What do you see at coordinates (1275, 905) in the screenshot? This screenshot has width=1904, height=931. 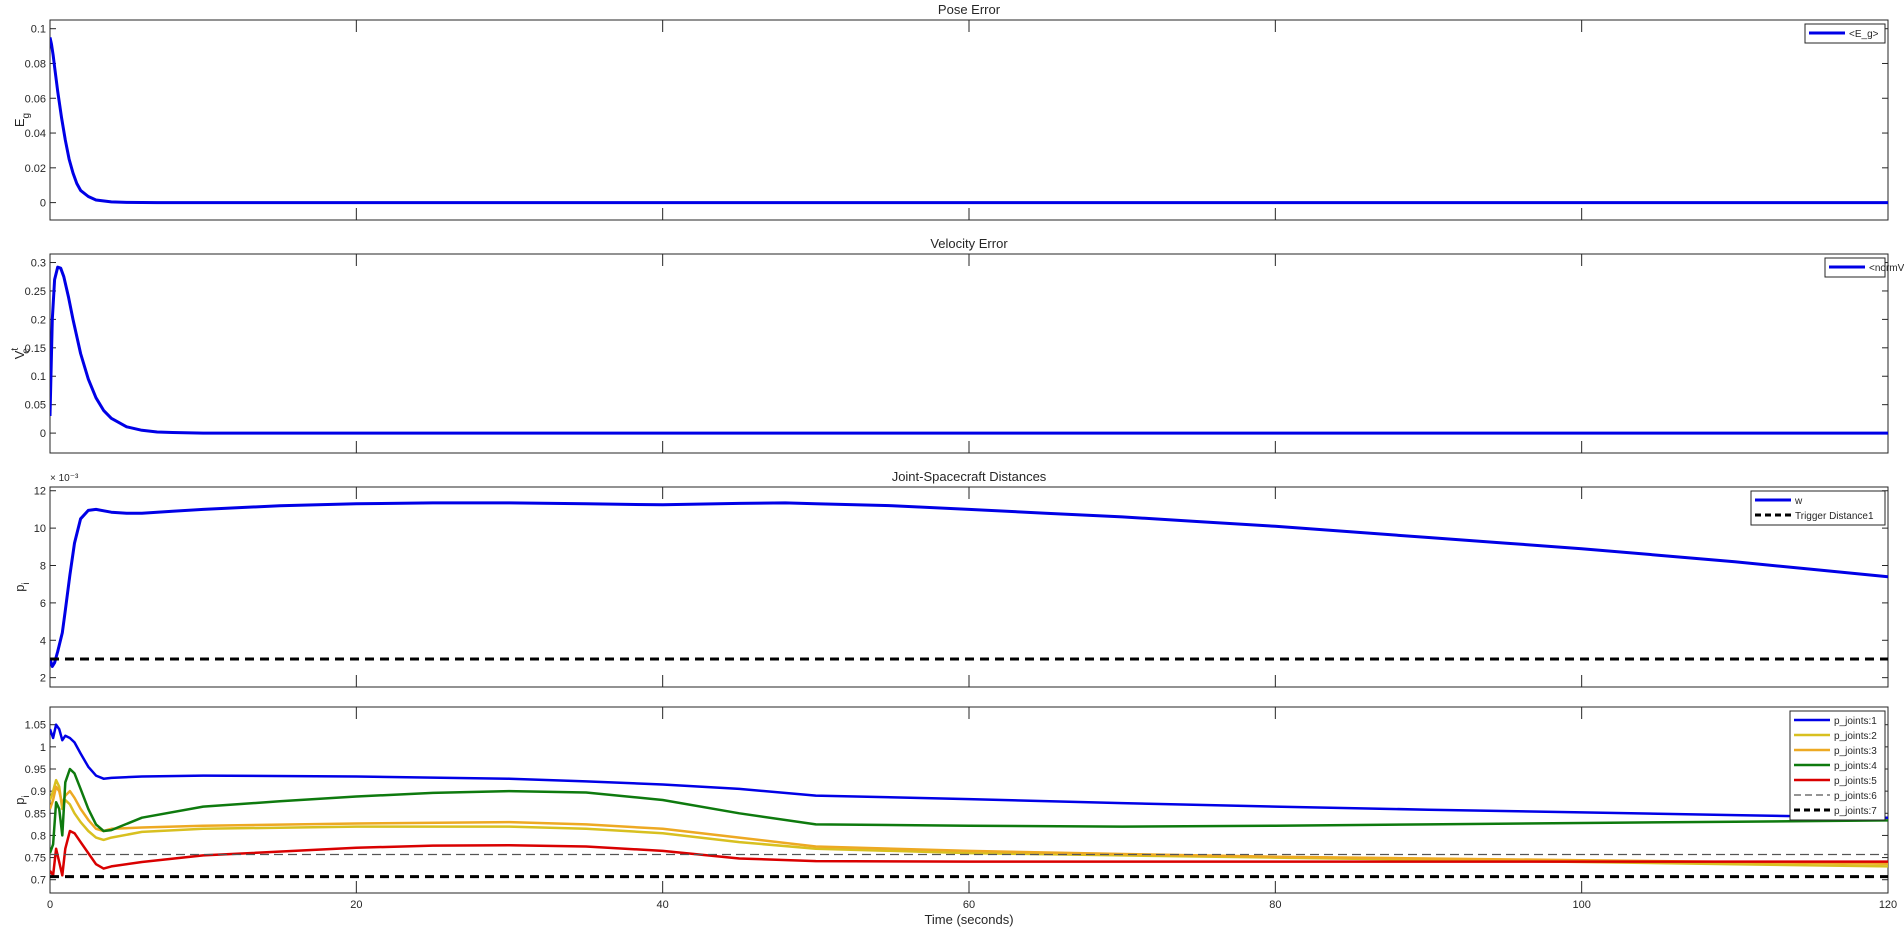 I see `x-tick-label: 80` at bounding box center [1275, 905].